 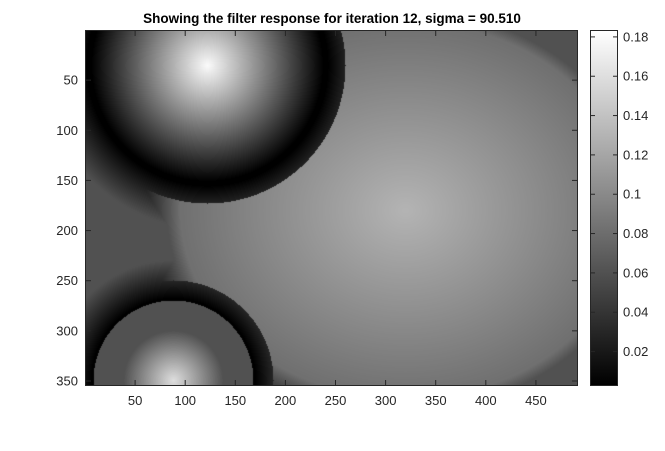 I want to click on x-tick-label: 450, so click(x=536, y=400).